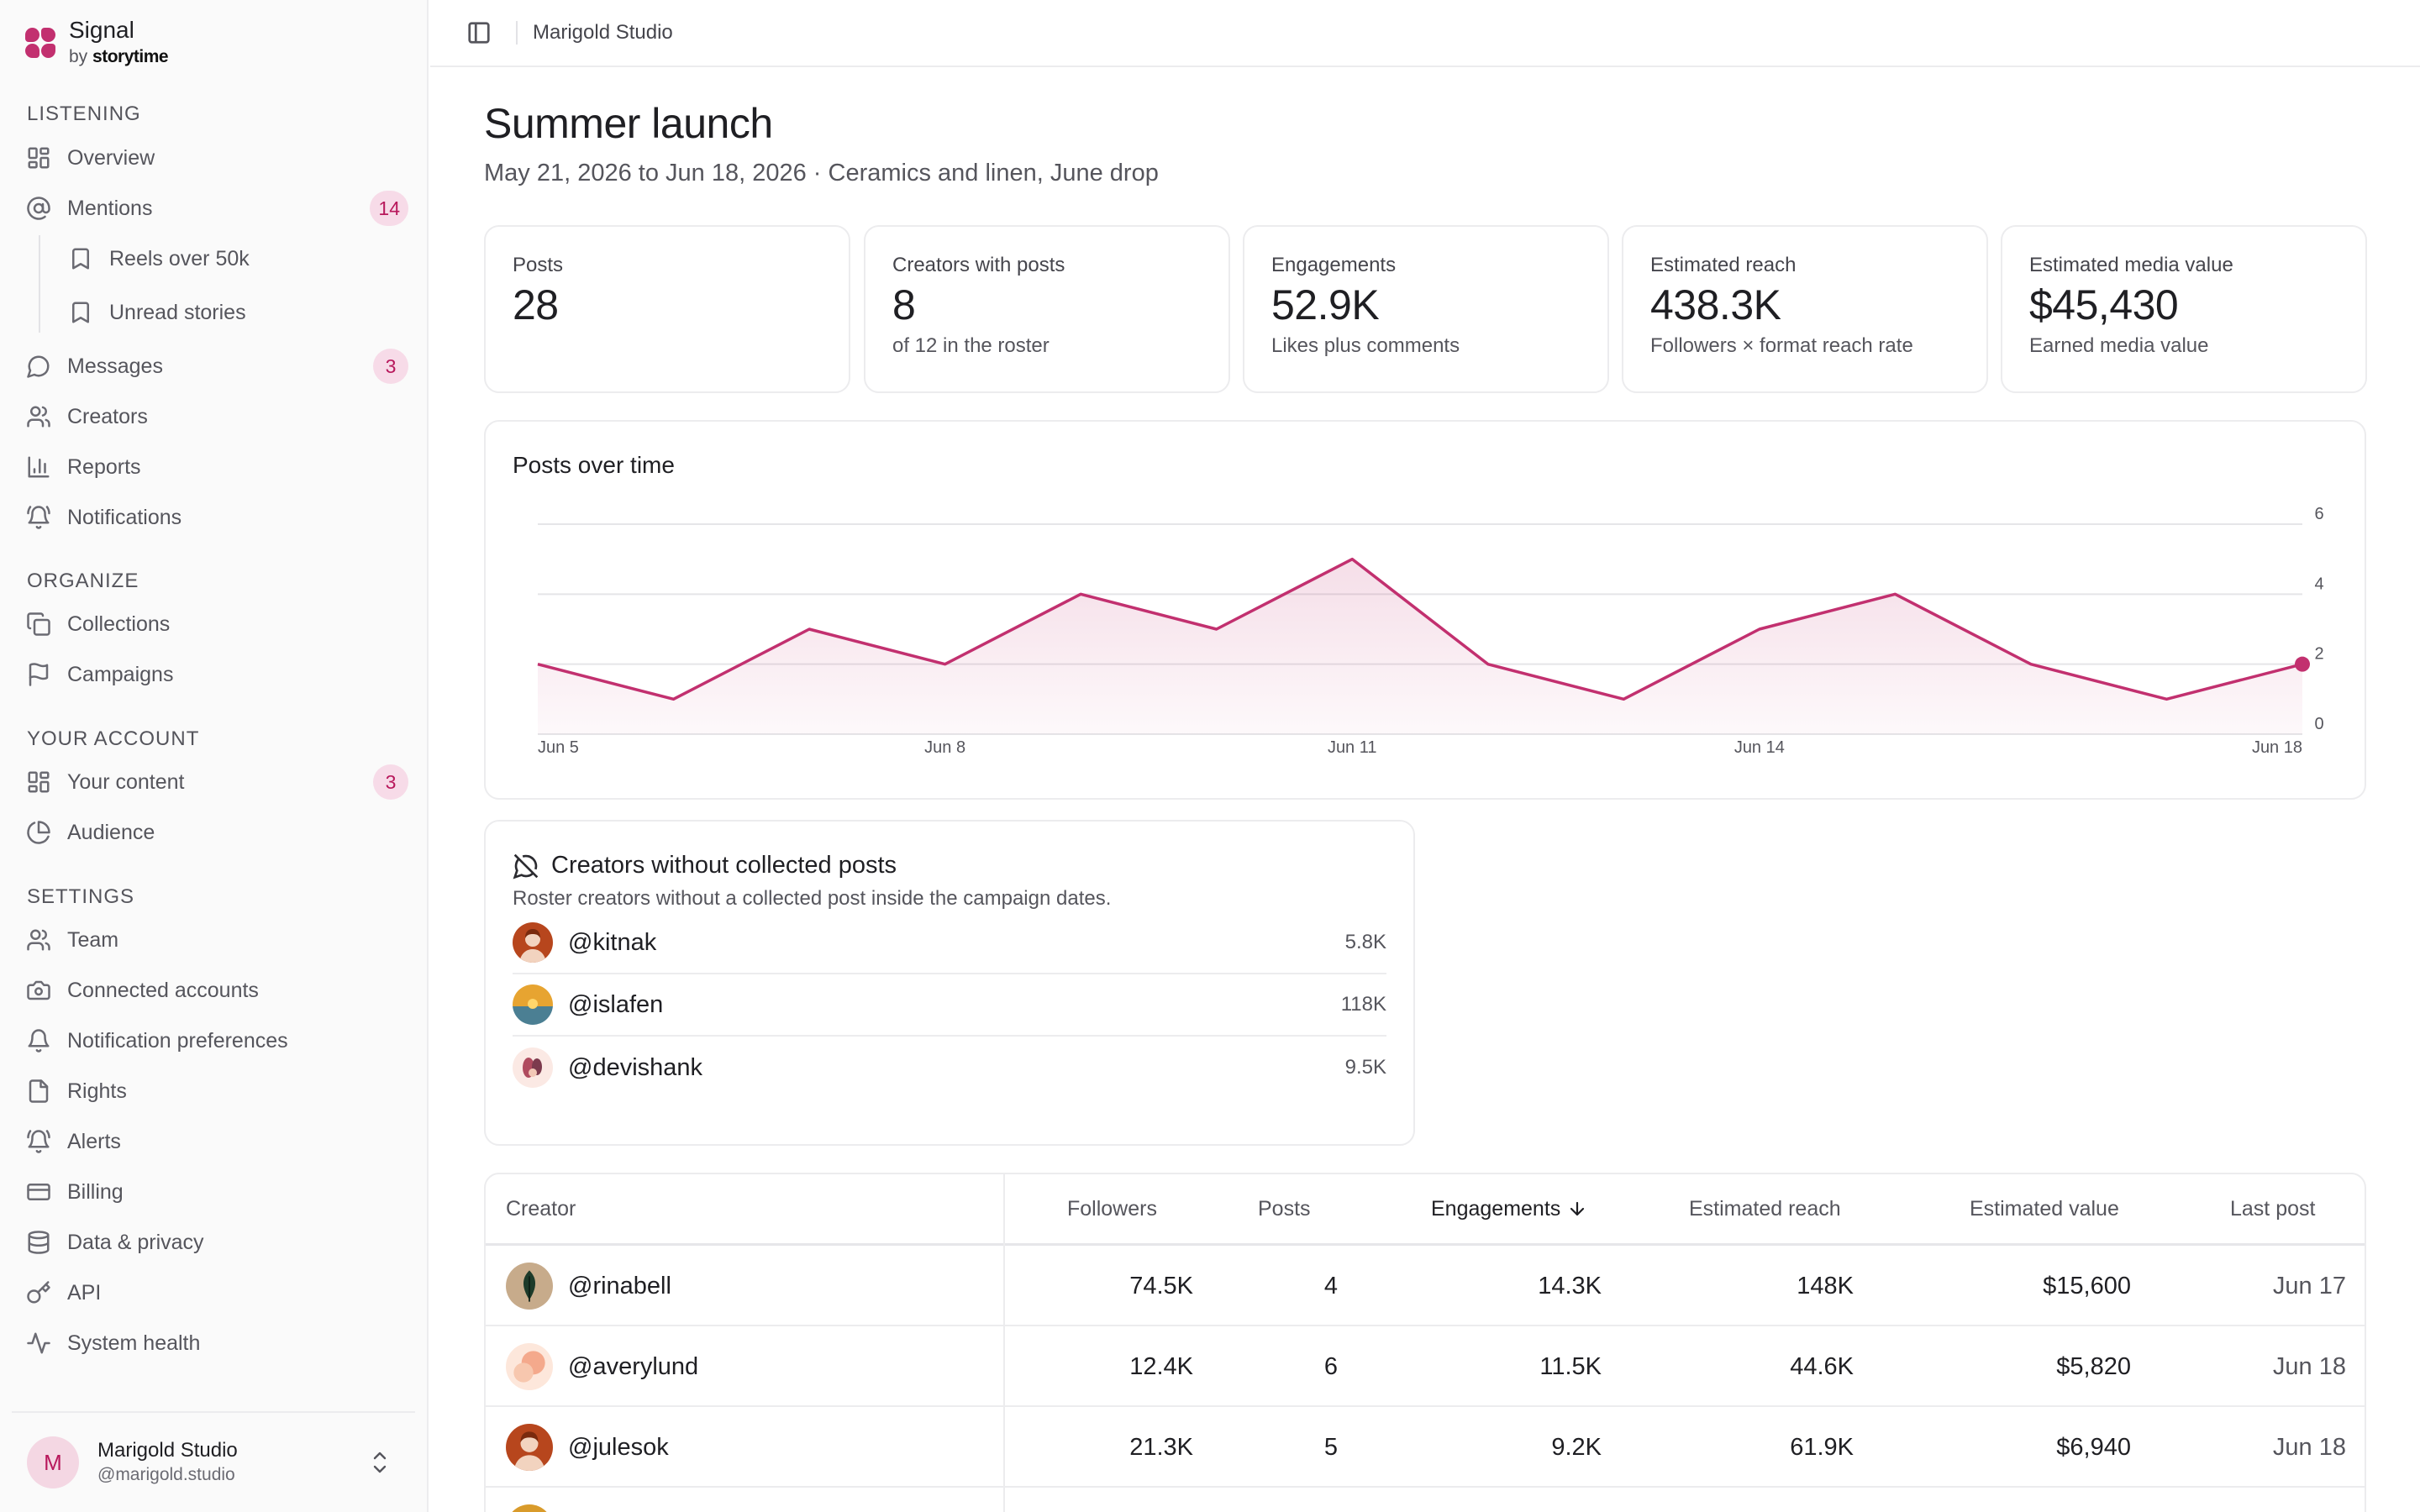  I want to click on file-icon, so click(38, 1091).